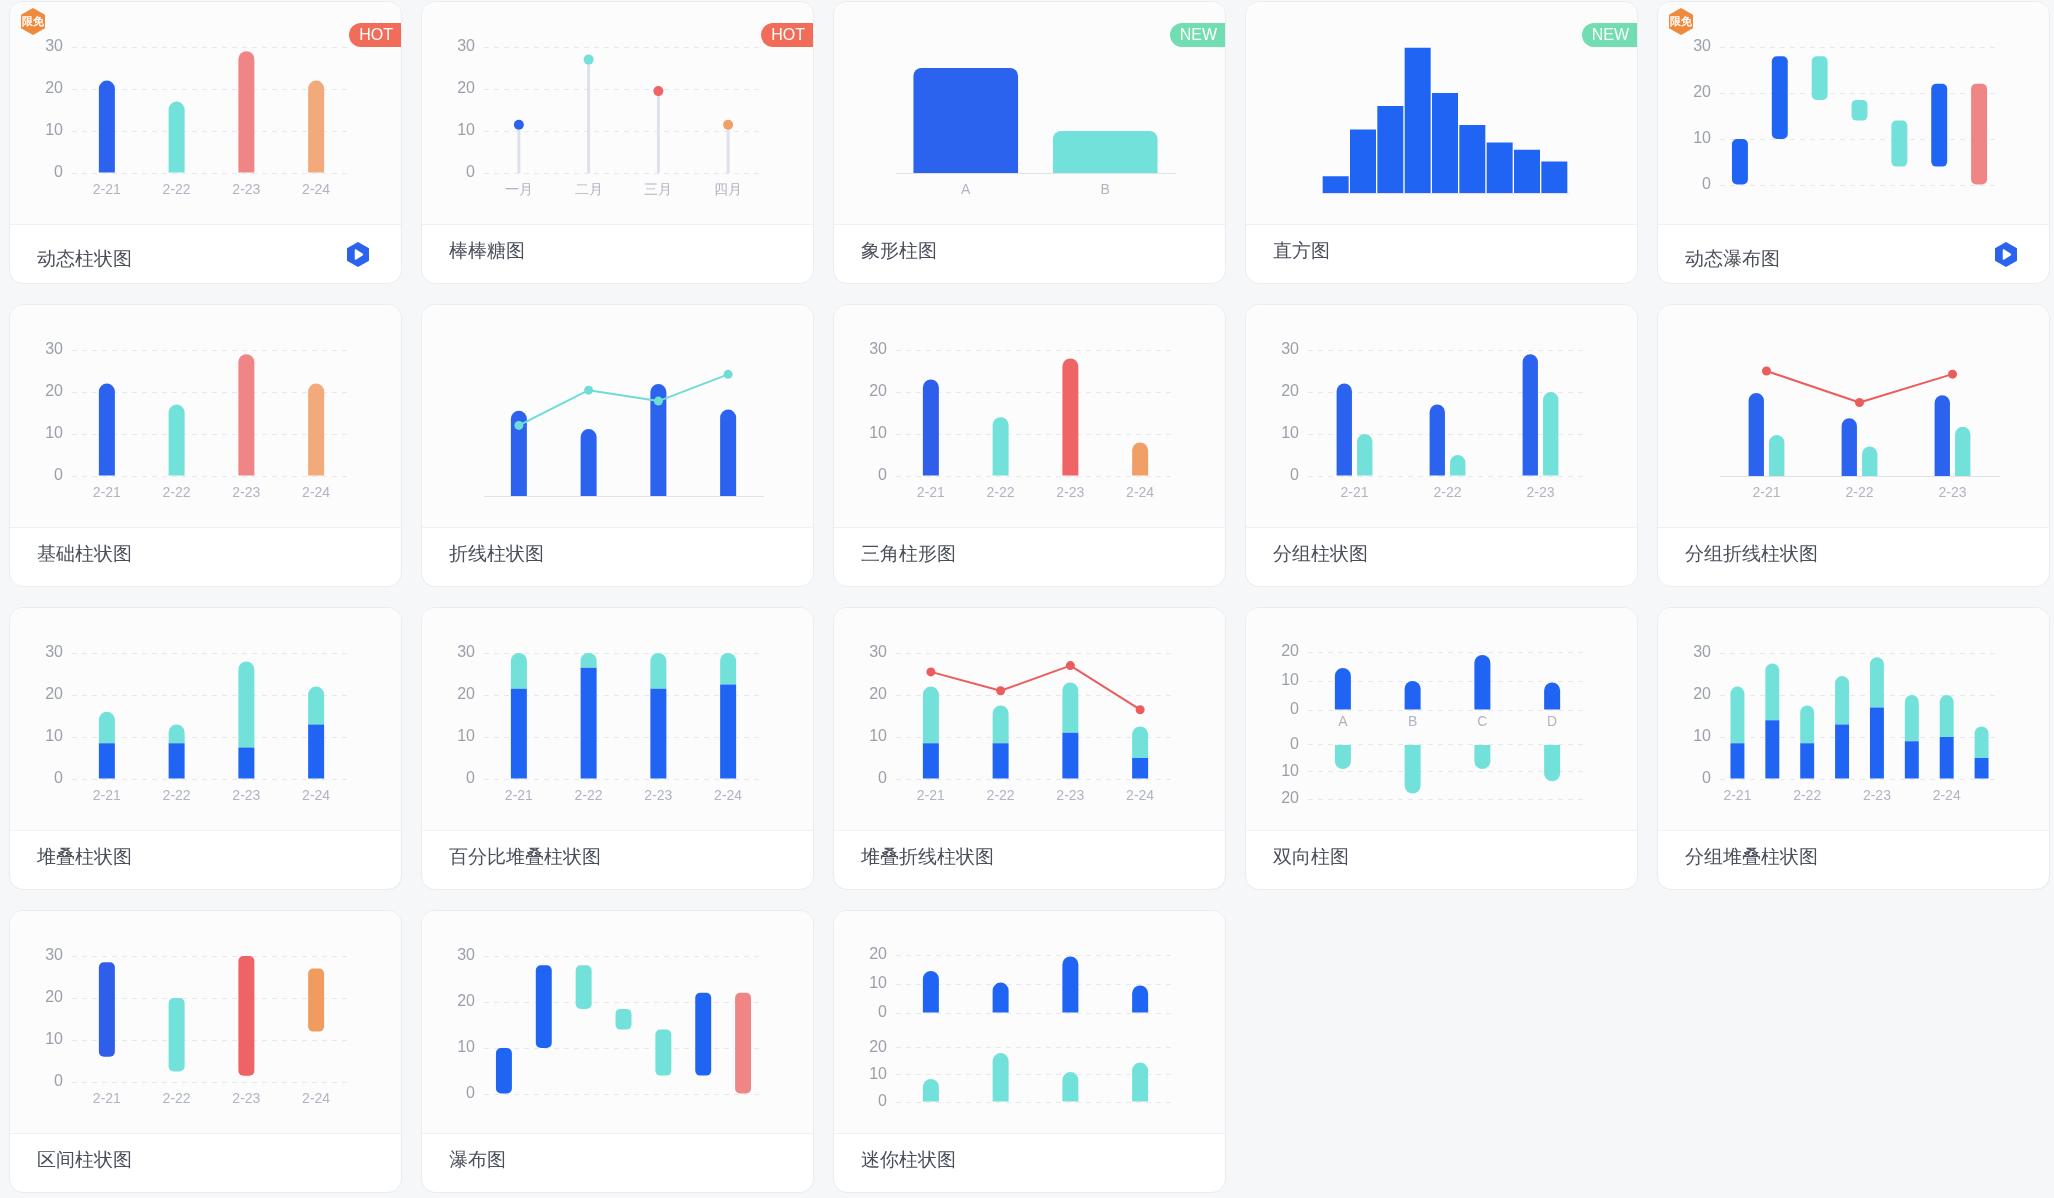 The width and height of the screenshot is (2054, 1198). Describe the element at coordinates (1301, 250) in the screenshot. I see `text: 直方图` at that location.